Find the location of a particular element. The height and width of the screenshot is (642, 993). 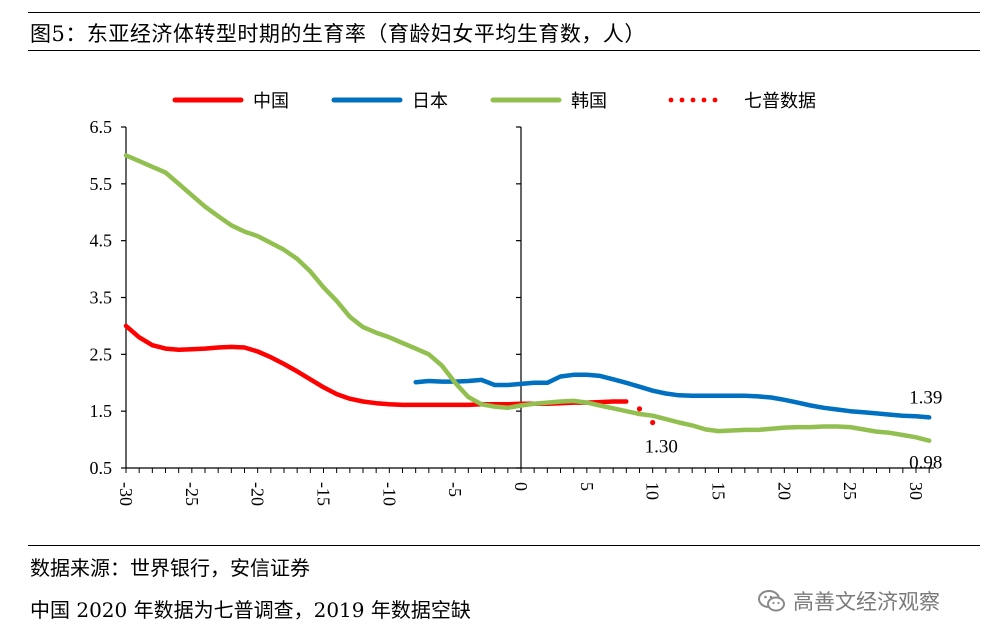

data-label: 1.39 is located at coordinates (925, 397).